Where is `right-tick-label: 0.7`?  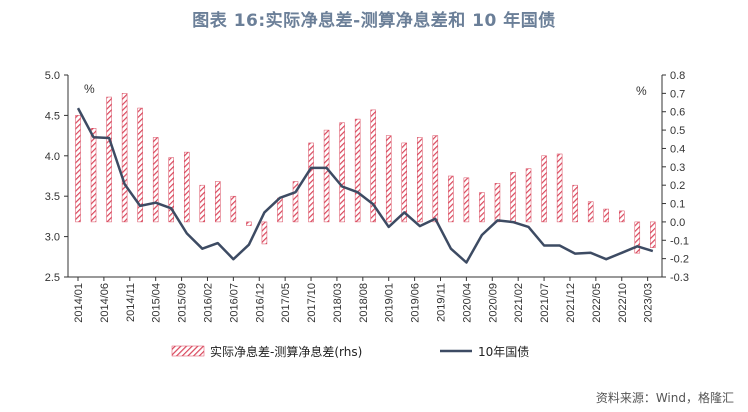 right-tick-label: 0.7 is located at coordinates (677, 94).